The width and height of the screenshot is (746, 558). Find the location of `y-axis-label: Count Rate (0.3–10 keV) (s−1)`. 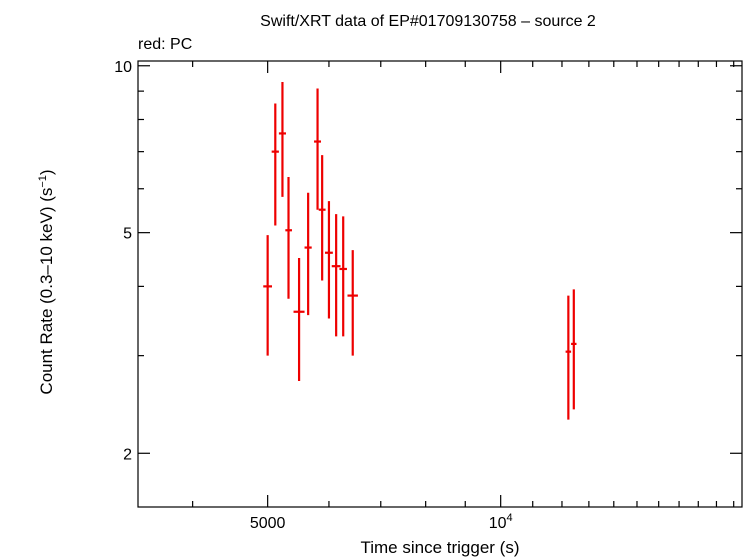

y-axis-label: Count Rate (0.3–10 keV) (s−1) is located at coordinates (46, 281).